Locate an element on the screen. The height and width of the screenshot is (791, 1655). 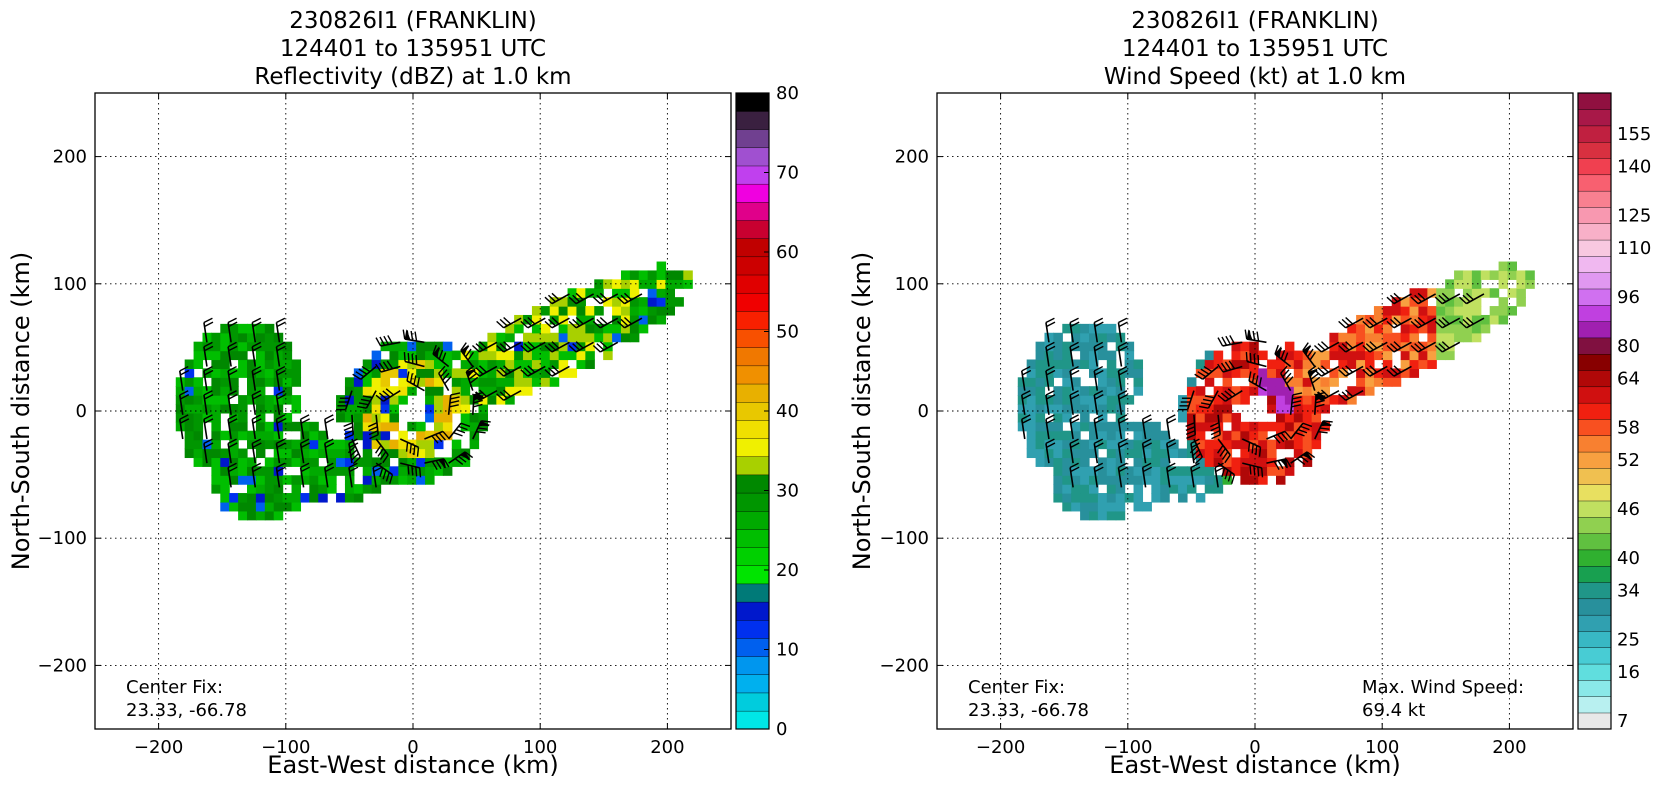
wind-colorbar-tick-label: 58 is located at coordinates (1628, 427).